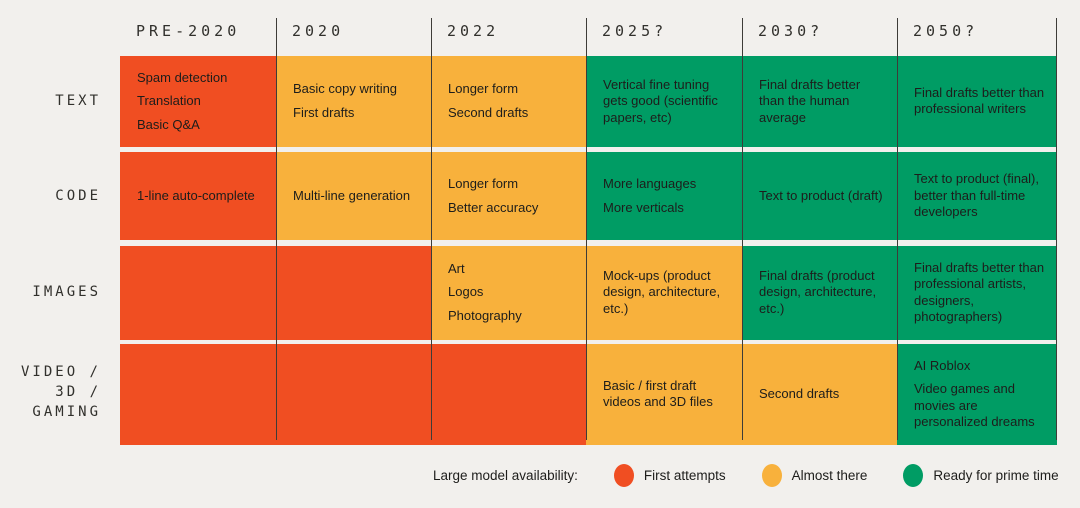  What do you see at coordinates (658, 393) in the screenshot?
I see `cell-text: Basic / first draft videos and 3D files` at bounding box center [658, 393].